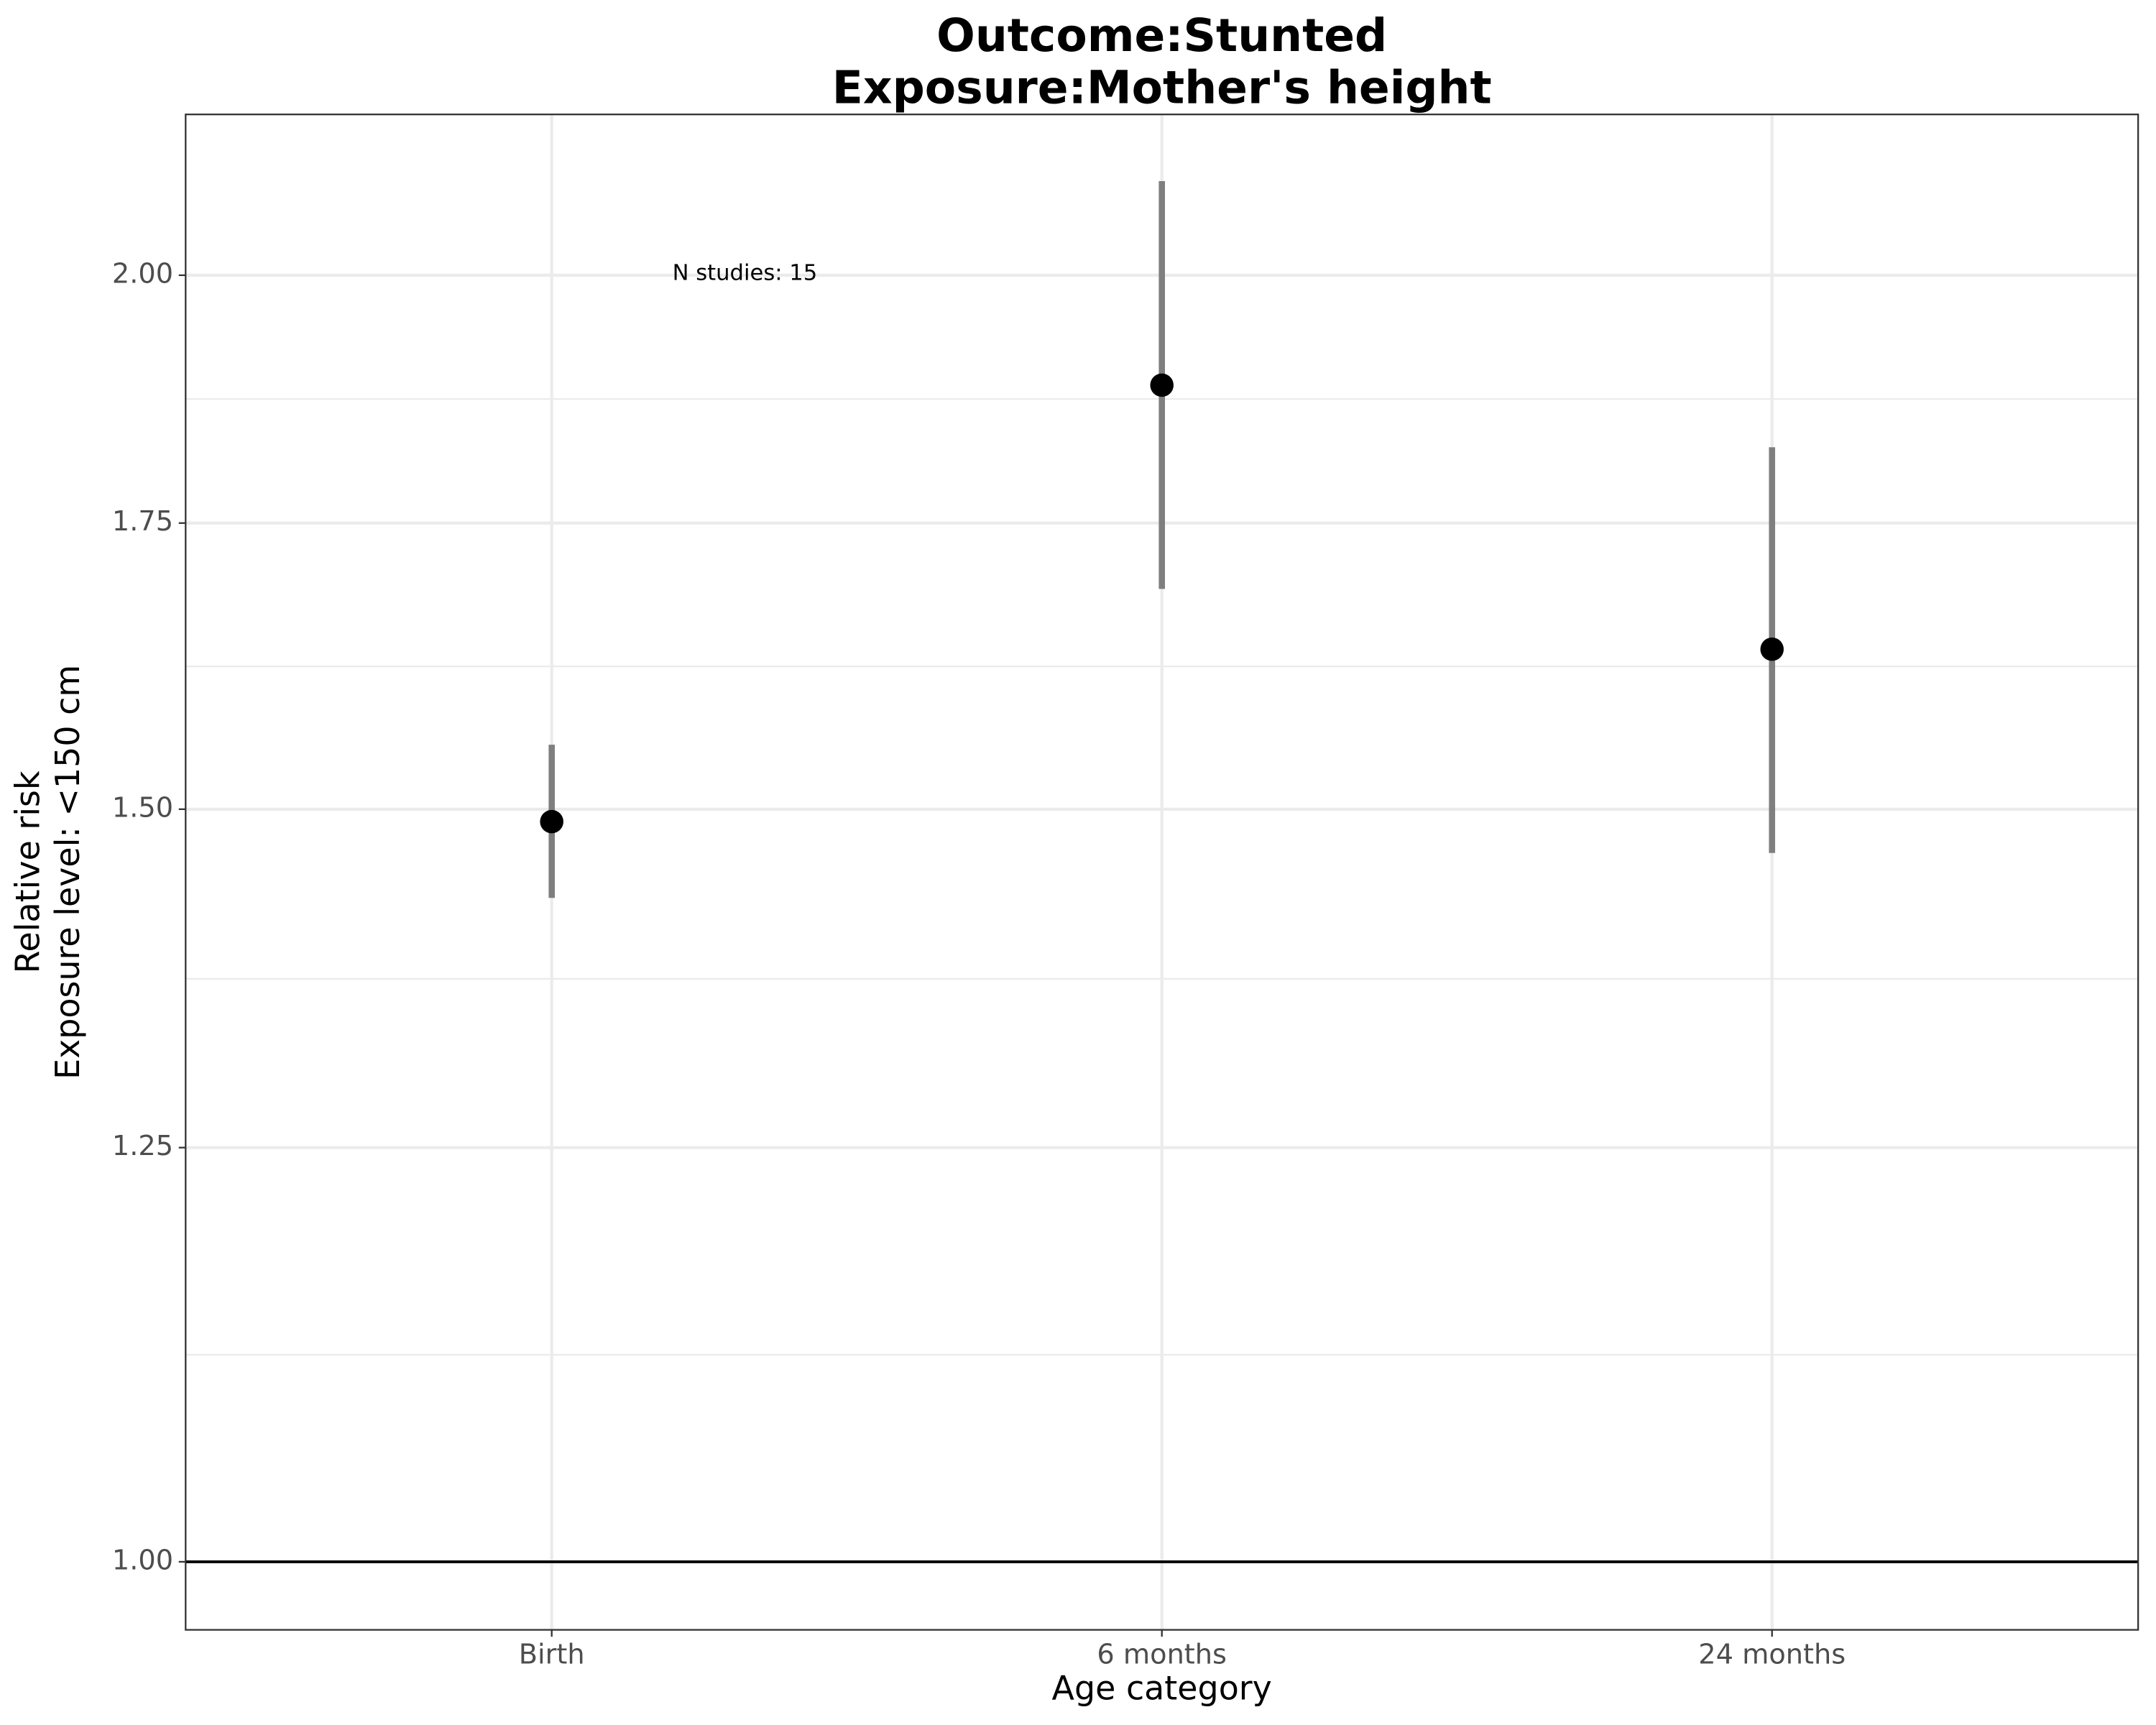  Describe the element at coordinates (142, 521) in the screenshot. I see `y-tick-label: 1.75` at that location.